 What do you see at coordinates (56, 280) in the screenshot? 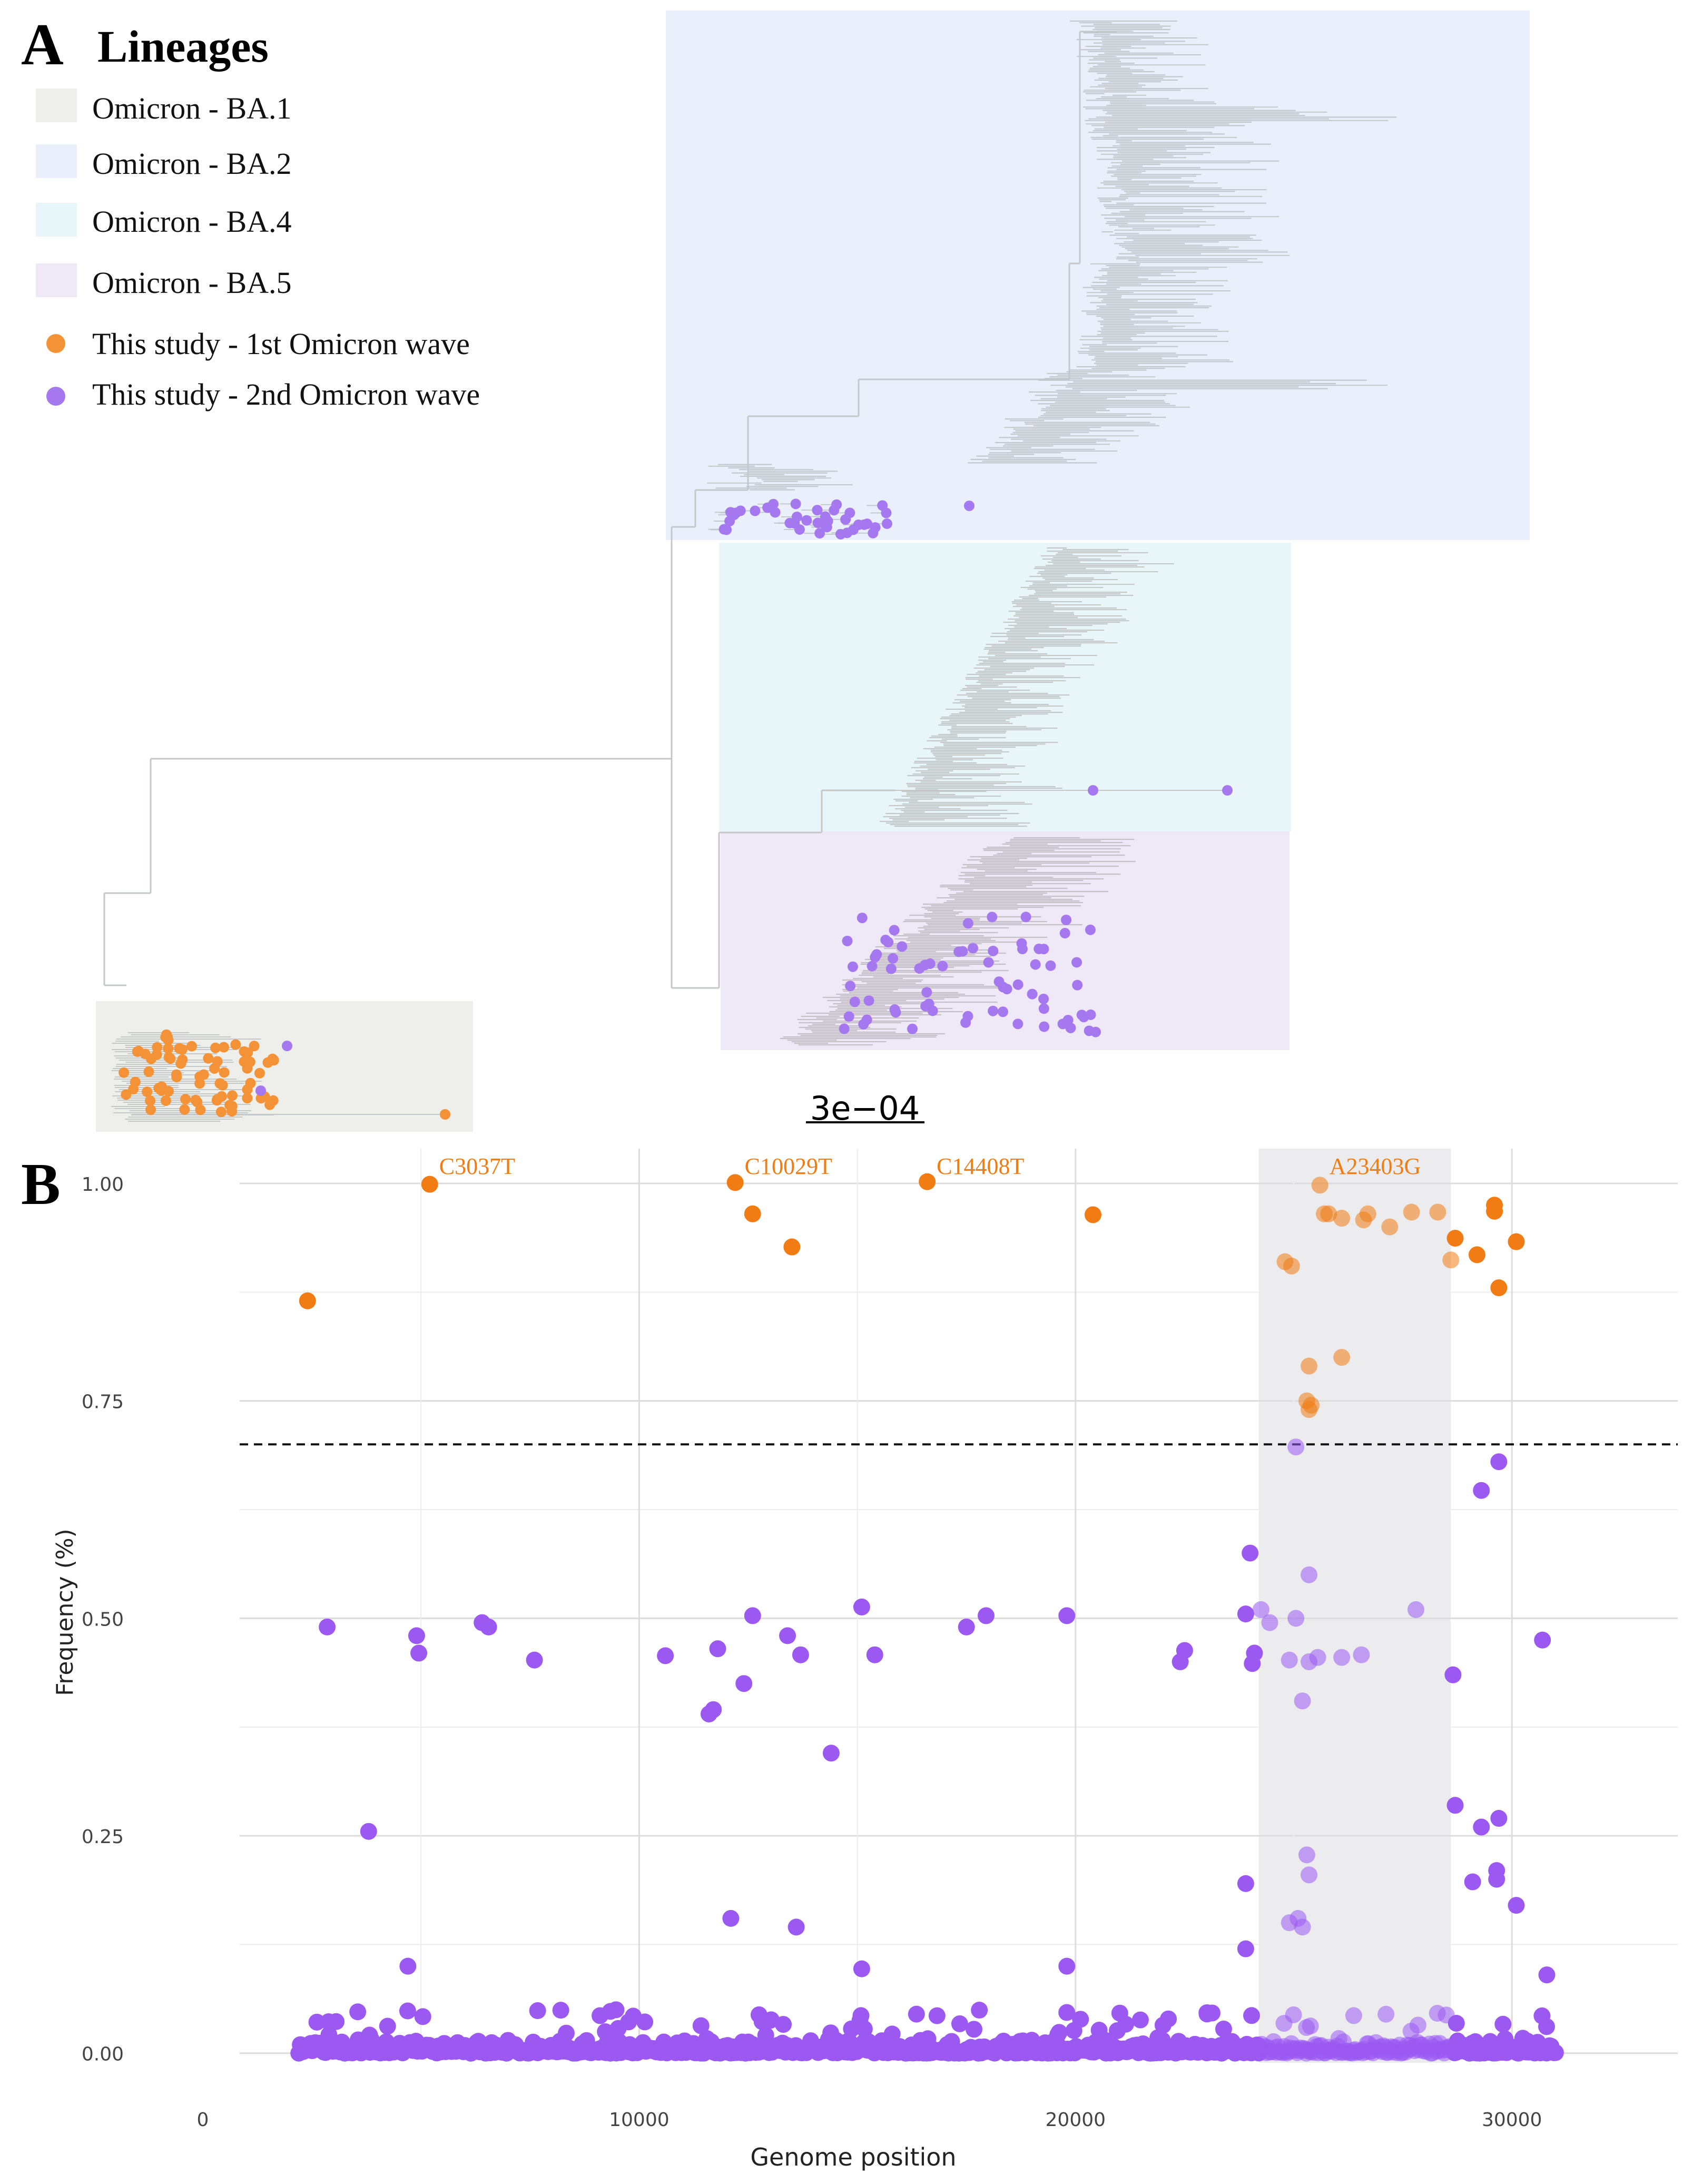
I see `legend-swatch-ba5` at bounding box center [56, 280].